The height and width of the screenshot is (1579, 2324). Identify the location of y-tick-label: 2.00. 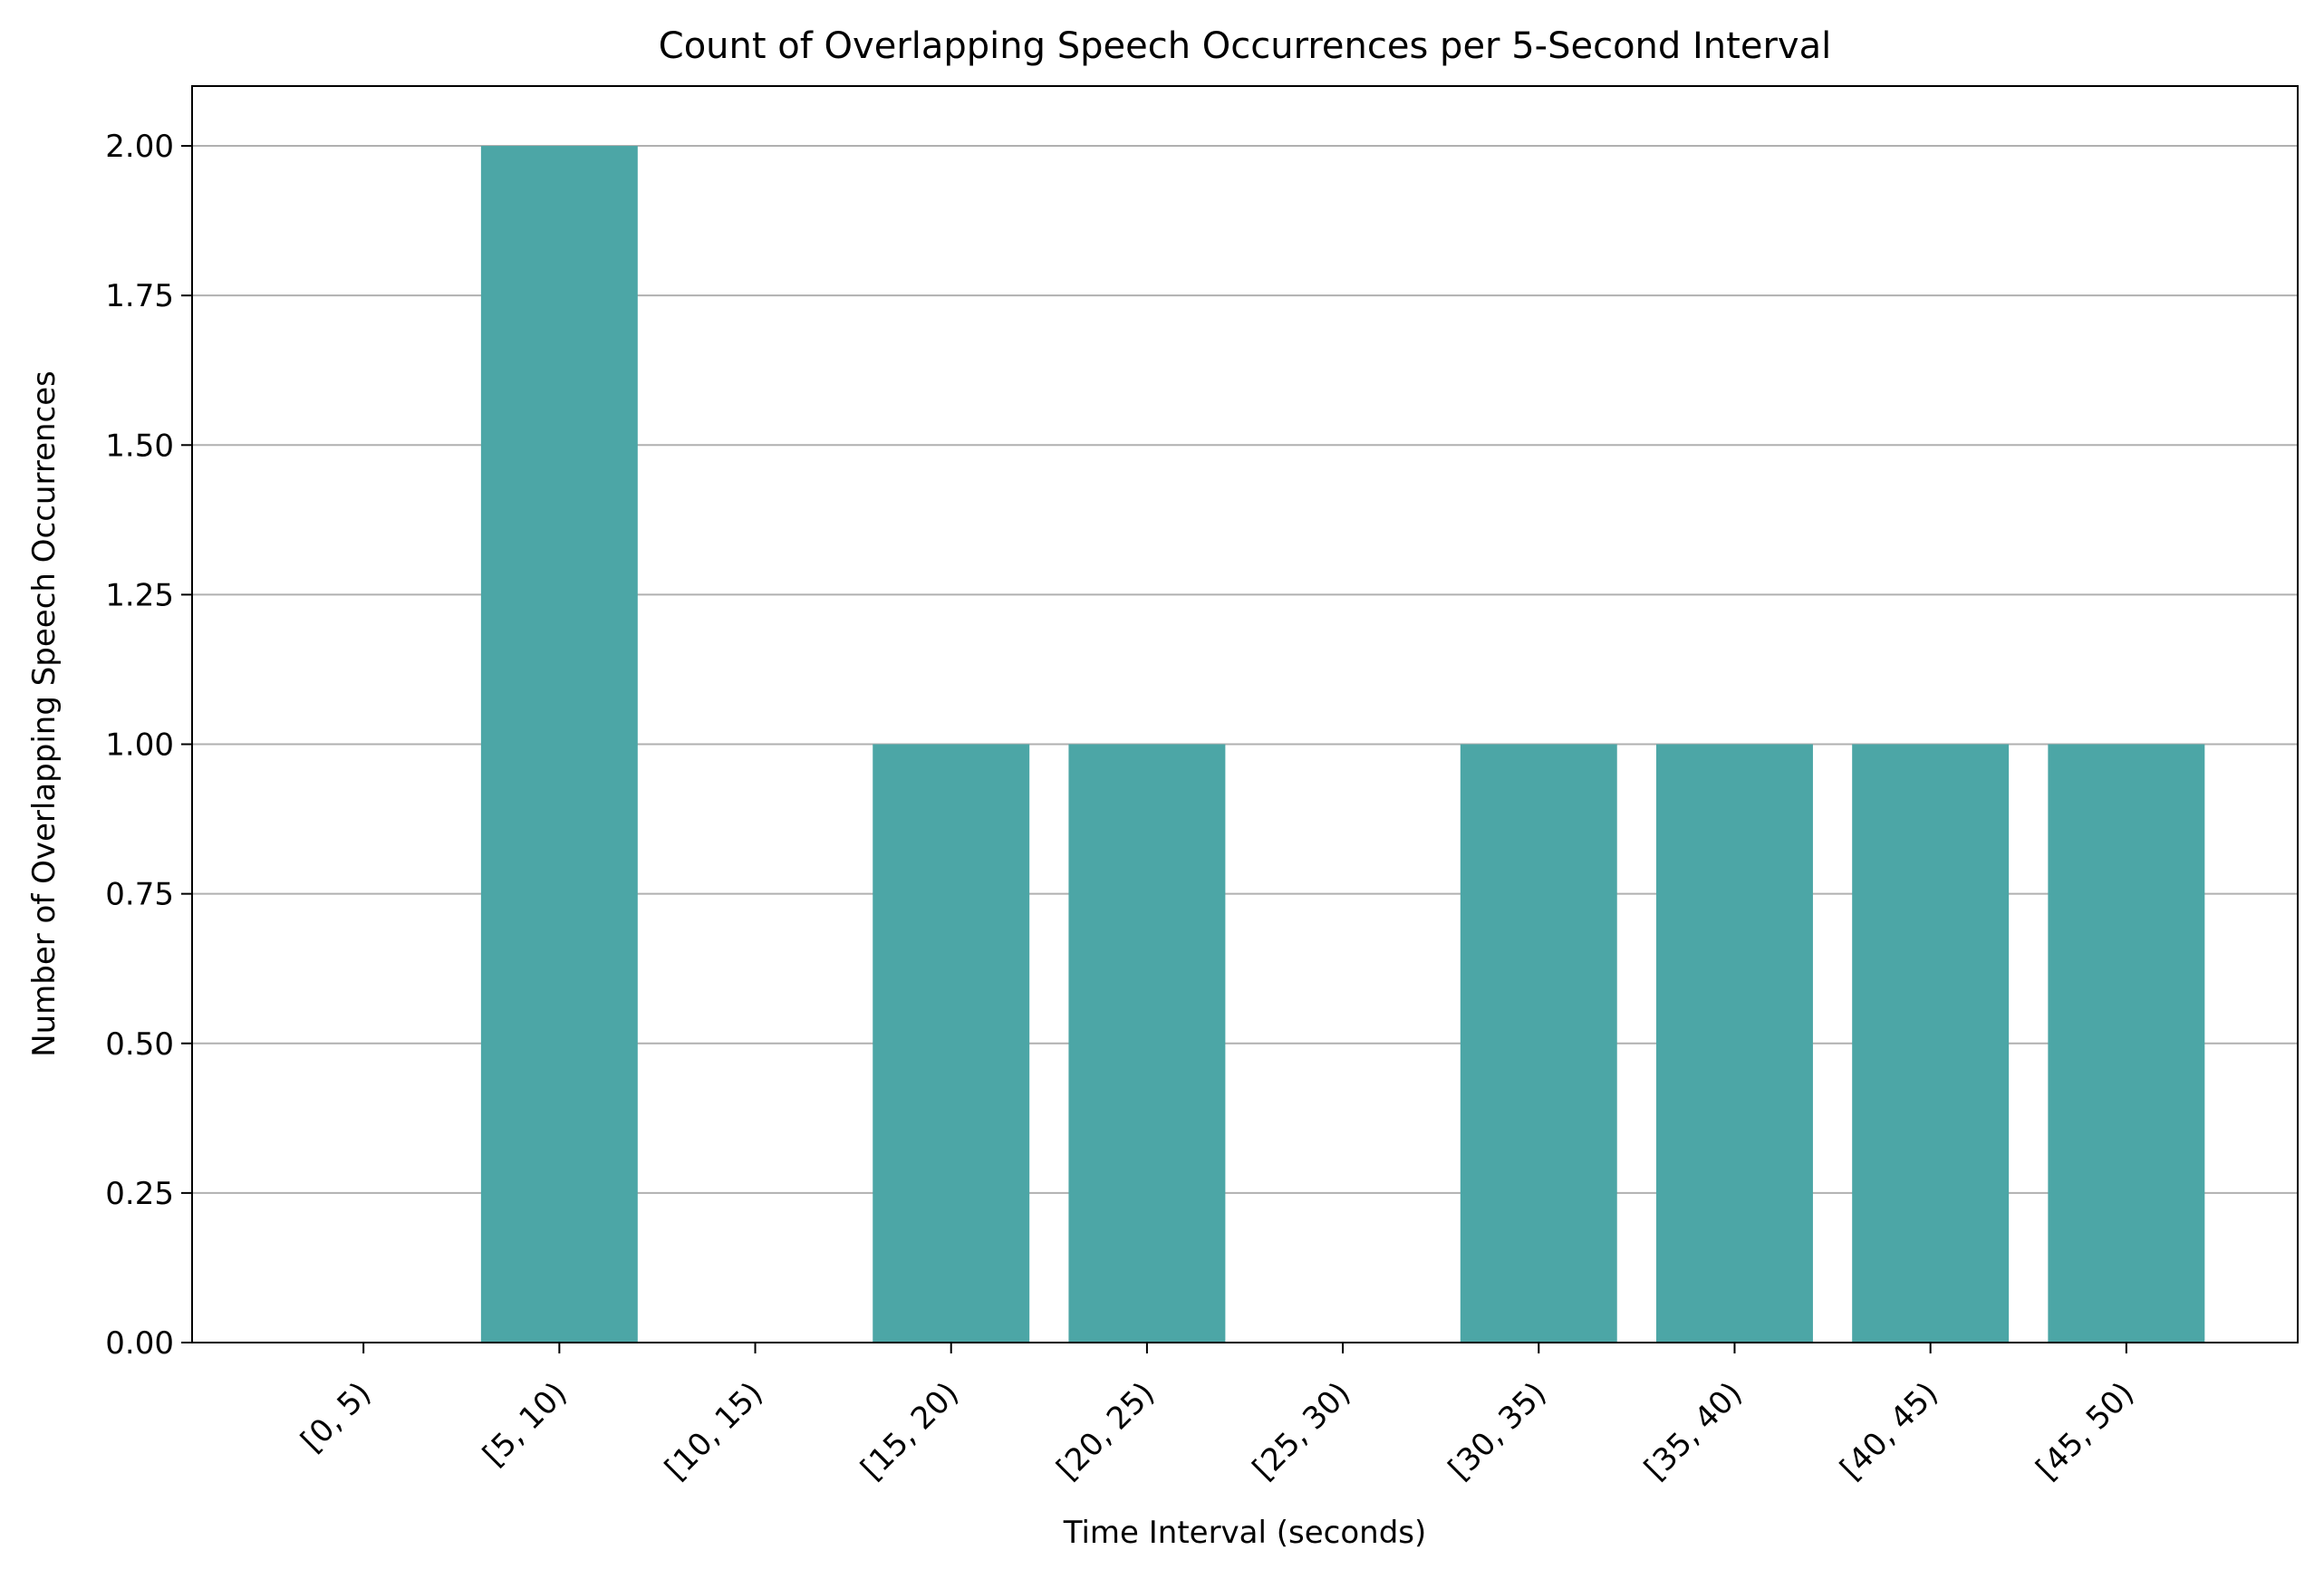
(139, 147).